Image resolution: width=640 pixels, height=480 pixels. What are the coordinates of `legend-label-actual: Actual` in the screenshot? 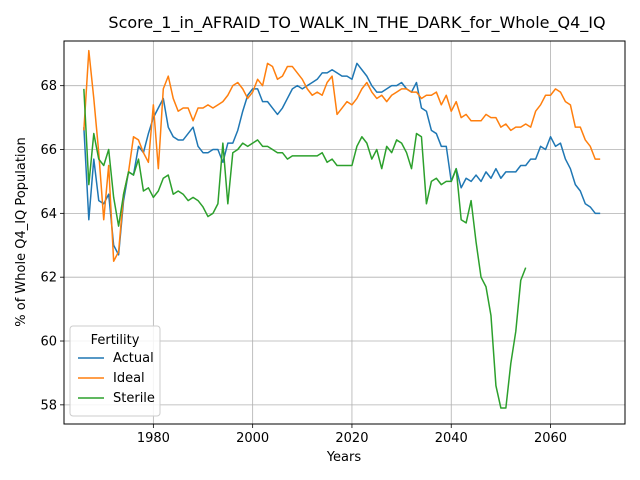 It's located at (133, 358).